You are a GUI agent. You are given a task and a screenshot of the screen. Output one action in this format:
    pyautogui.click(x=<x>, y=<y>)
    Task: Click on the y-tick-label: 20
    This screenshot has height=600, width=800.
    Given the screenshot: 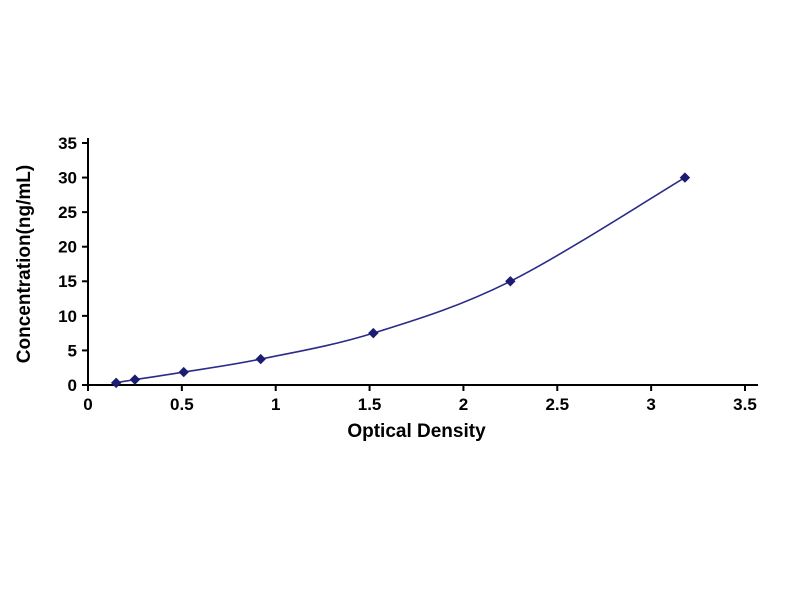 What is the action you would take?
    pyautogui.click(x=67, y=247)
    